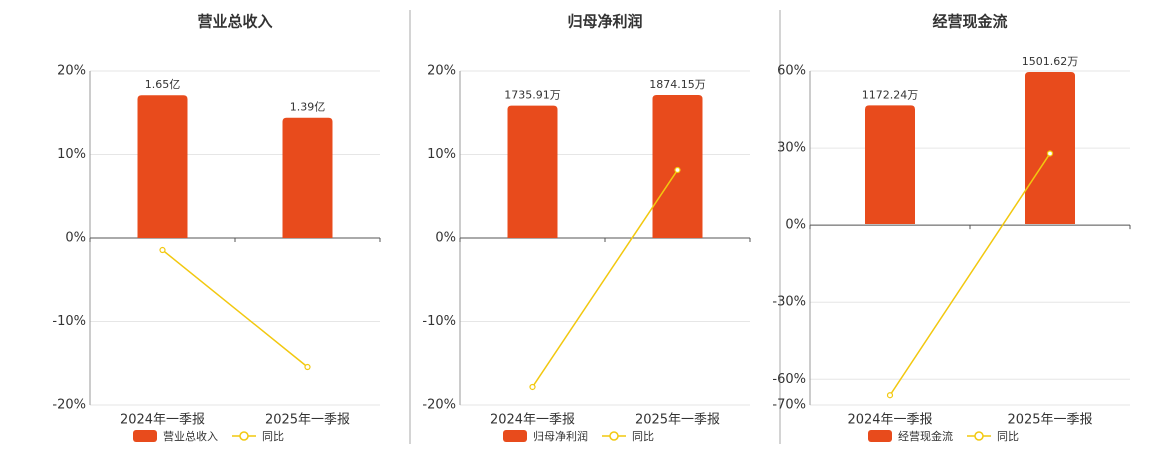 This screenshot has height=450, width=1160. What do you see at coordinates (308, 107) in the screenshot?
I see `value-label: 1.39亿` at bounding box center [308, 107].